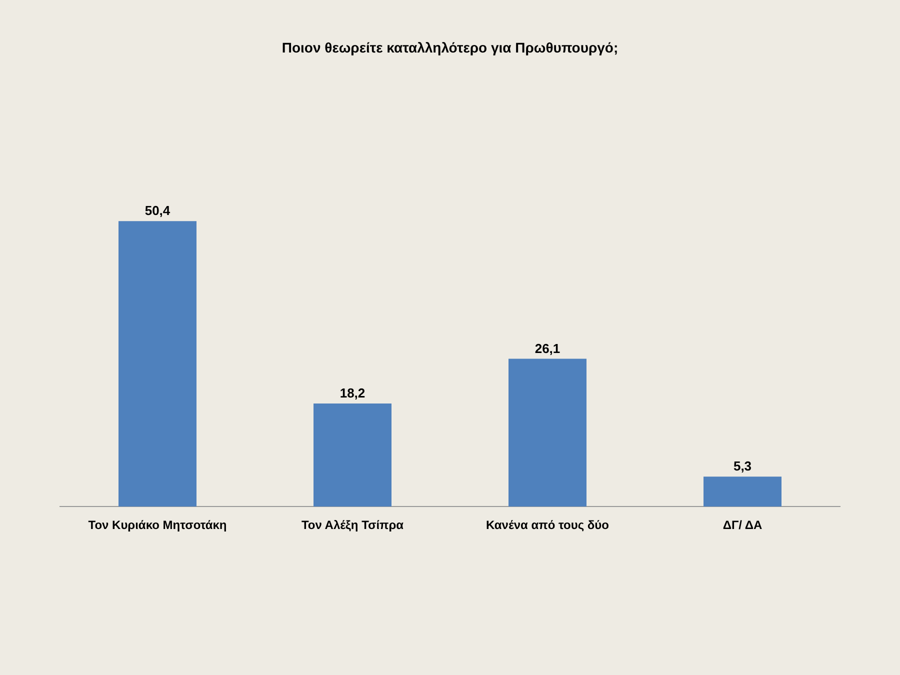 This screenshot has height=675, width=900. What do you see at coordinates (450, 47) in the screenshot?
I see `chart-title: Ποιον θεωρείτε καταλληλότερο για Πρωθυπουργό;` at bounding box center [450, 47].